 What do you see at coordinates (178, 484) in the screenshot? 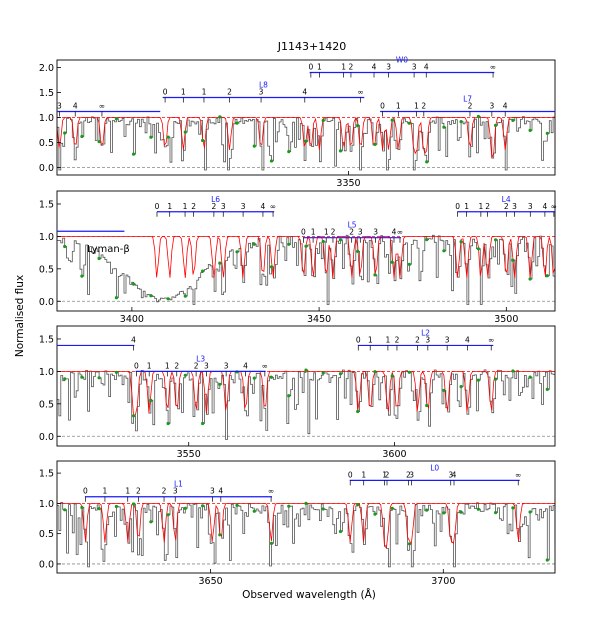
I see `series-name: L1` at bounding box center [178, 484].